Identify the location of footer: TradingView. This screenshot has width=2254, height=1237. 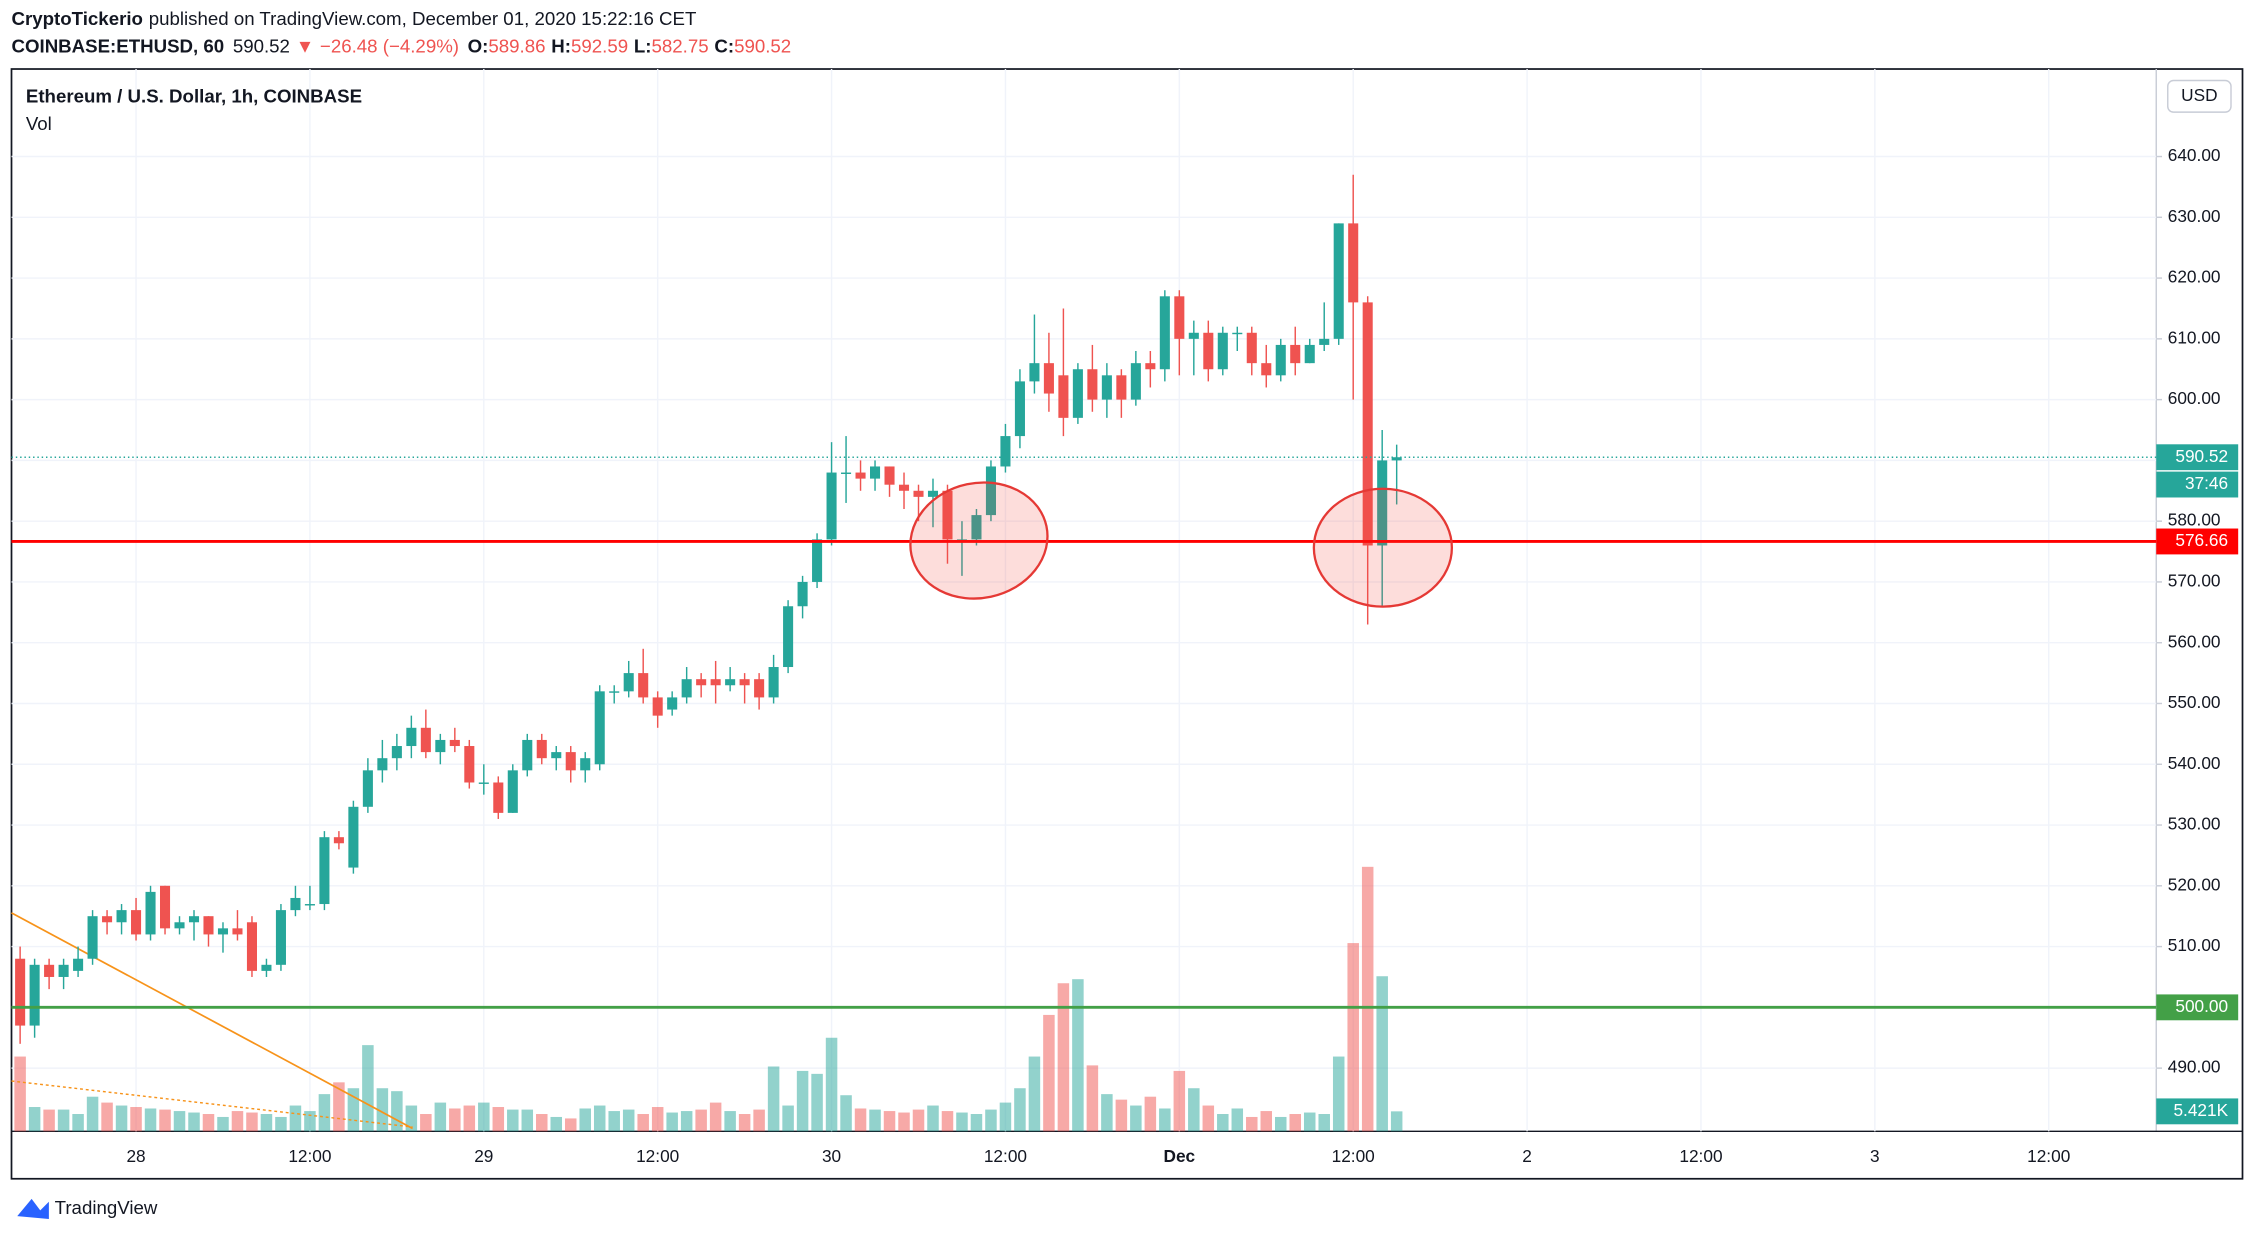
(106, 1207).